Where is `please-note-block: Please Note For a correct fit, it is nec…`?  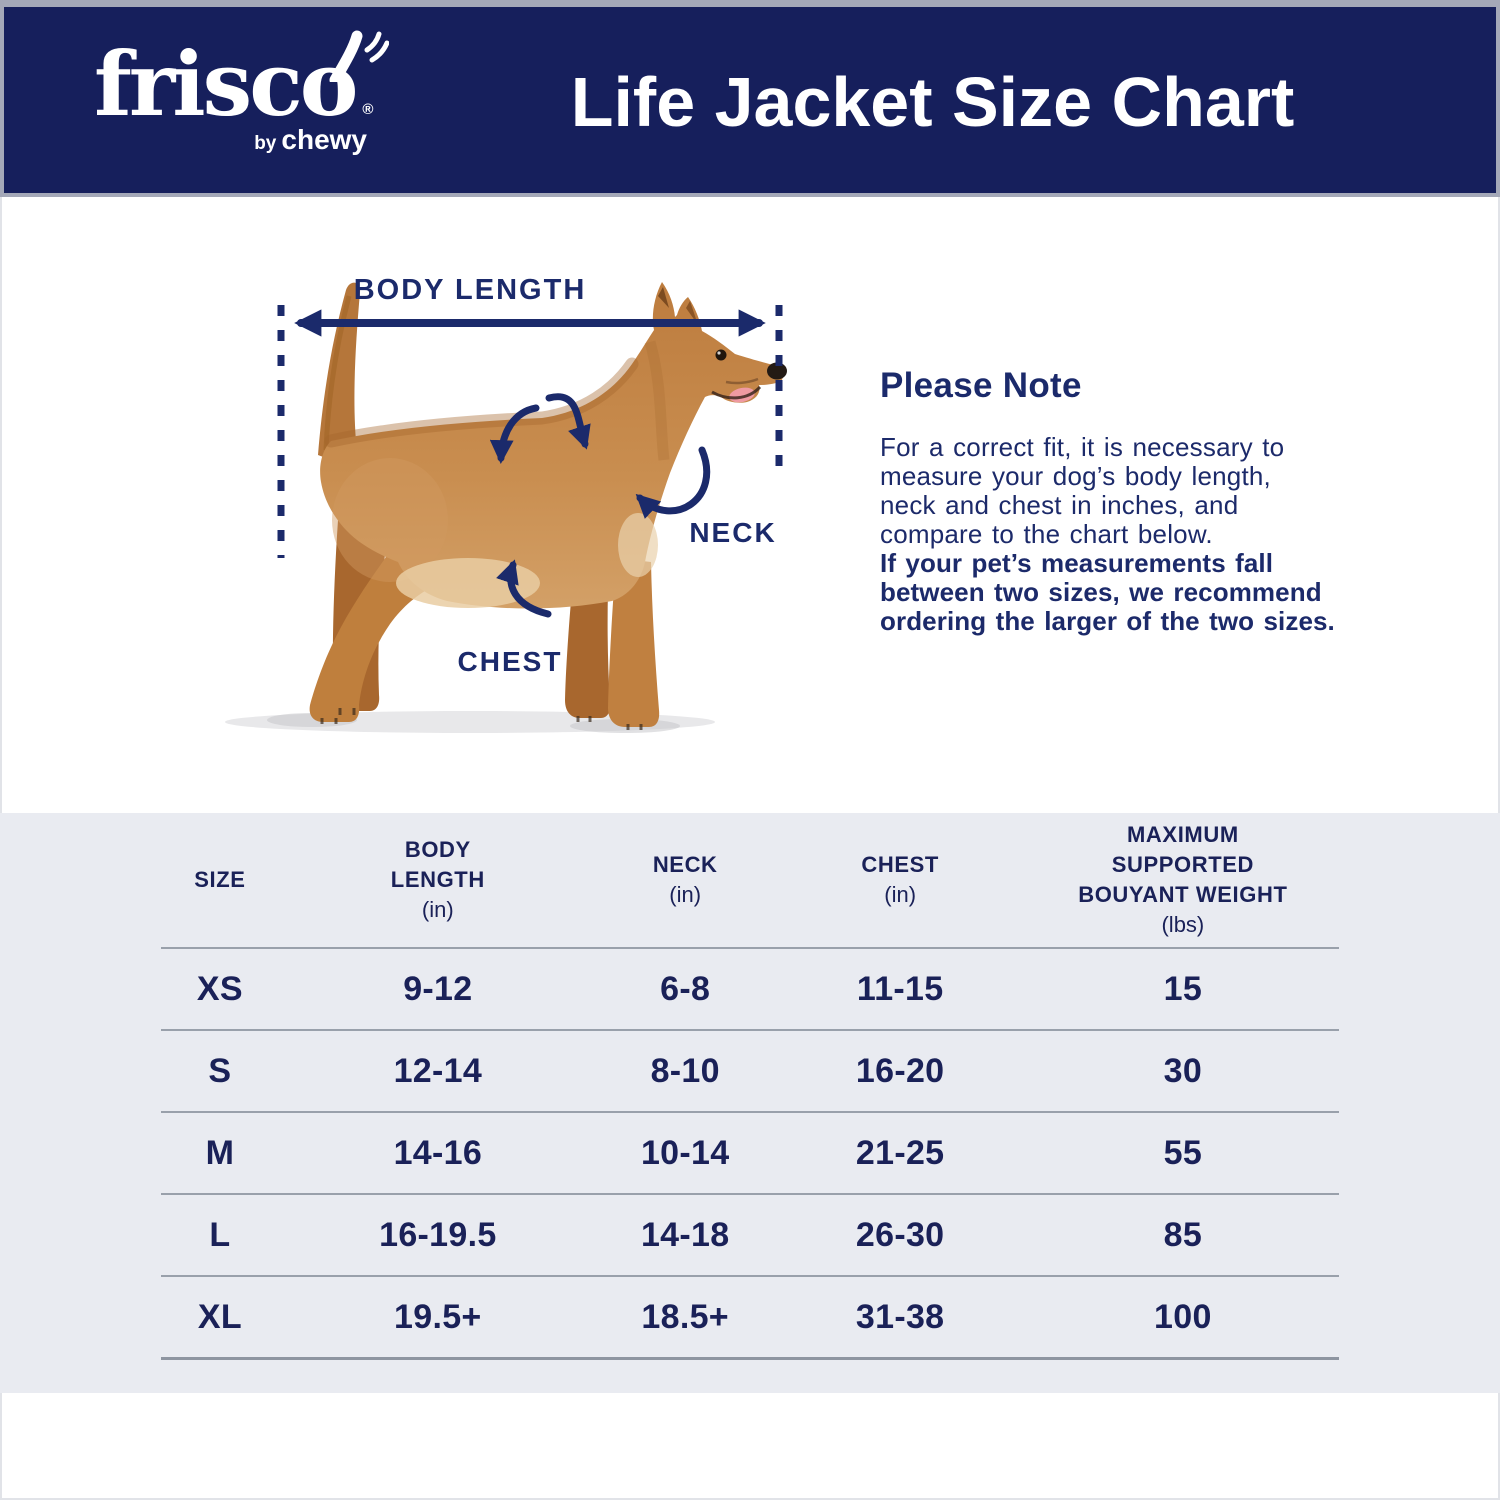
please-note-block: Please Note For a correct fit, it is nec… is located at coordinates (1115, 501).